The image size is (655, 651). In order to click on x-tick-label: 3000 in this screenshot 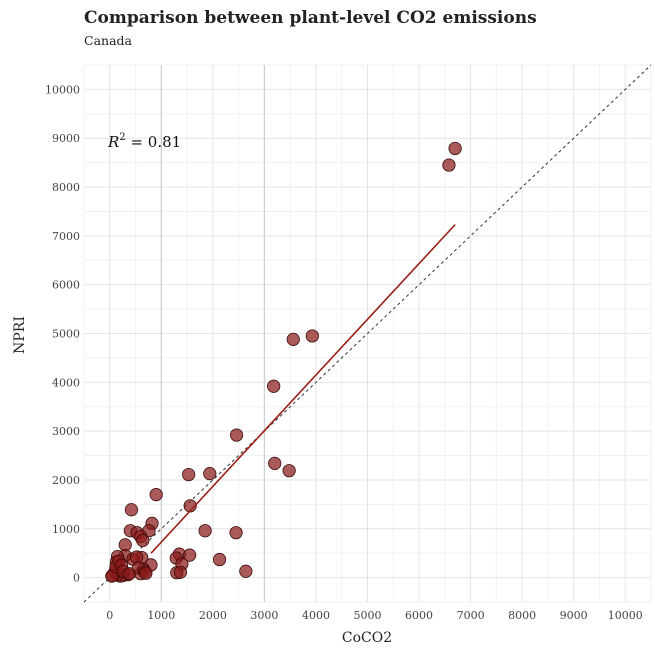, I will do `click(264, 615)`.